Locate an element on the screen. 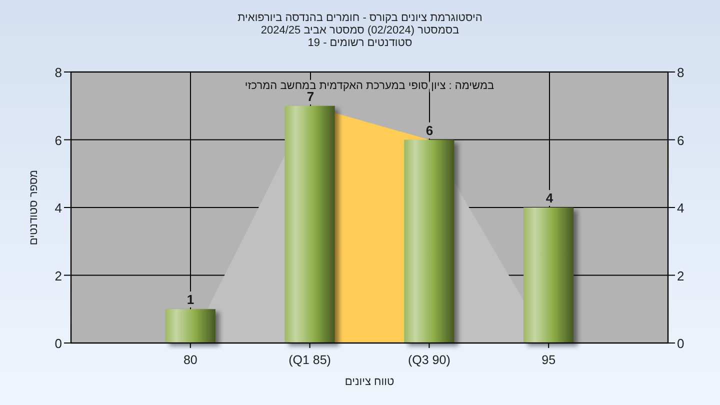 This screenshot has height=405, width=720. y-tick-label: 4 is located at coordinates (58, 208).